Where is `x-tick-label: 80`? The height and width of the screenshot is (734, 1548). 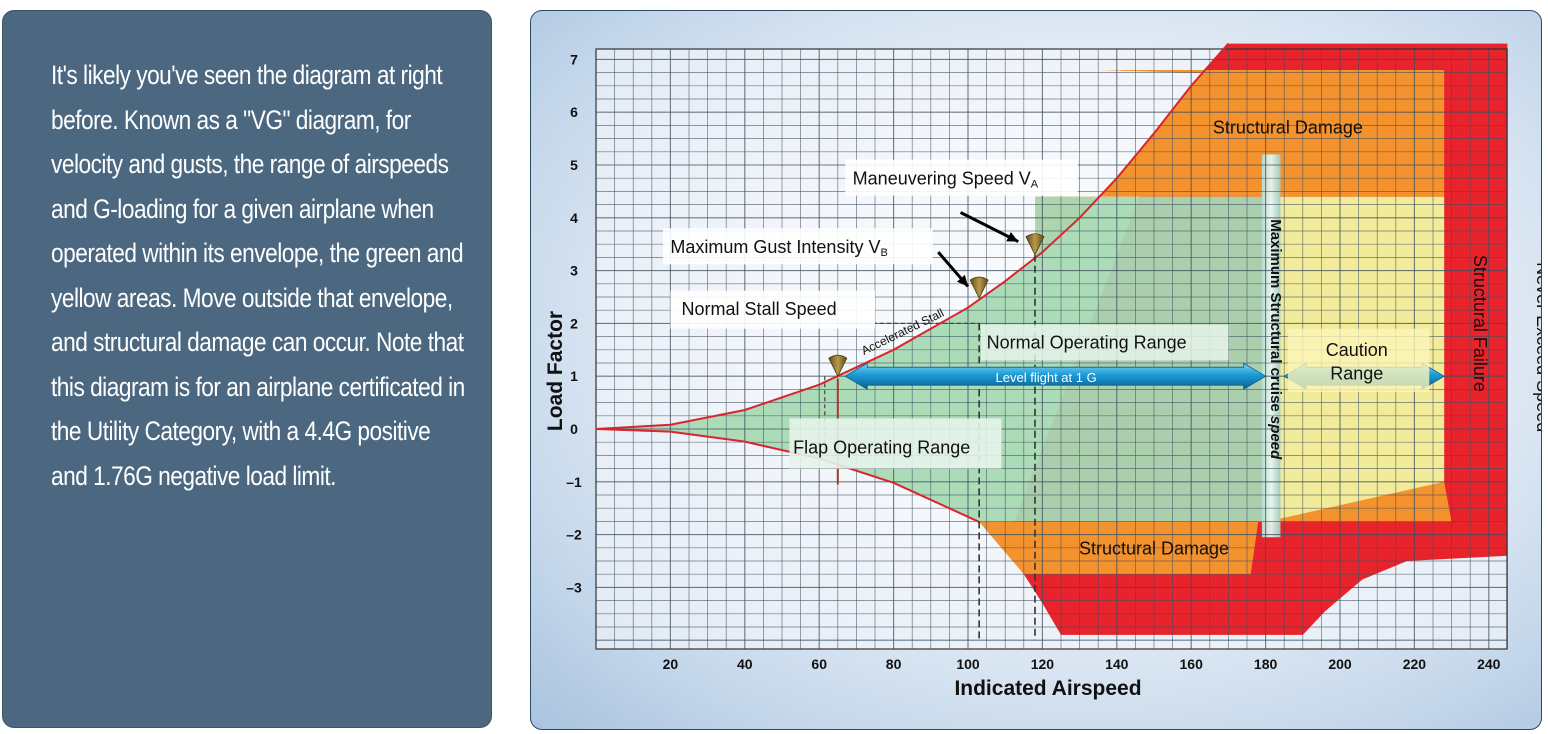 x-tick-label: 80 is located at coordinates (894, 664).